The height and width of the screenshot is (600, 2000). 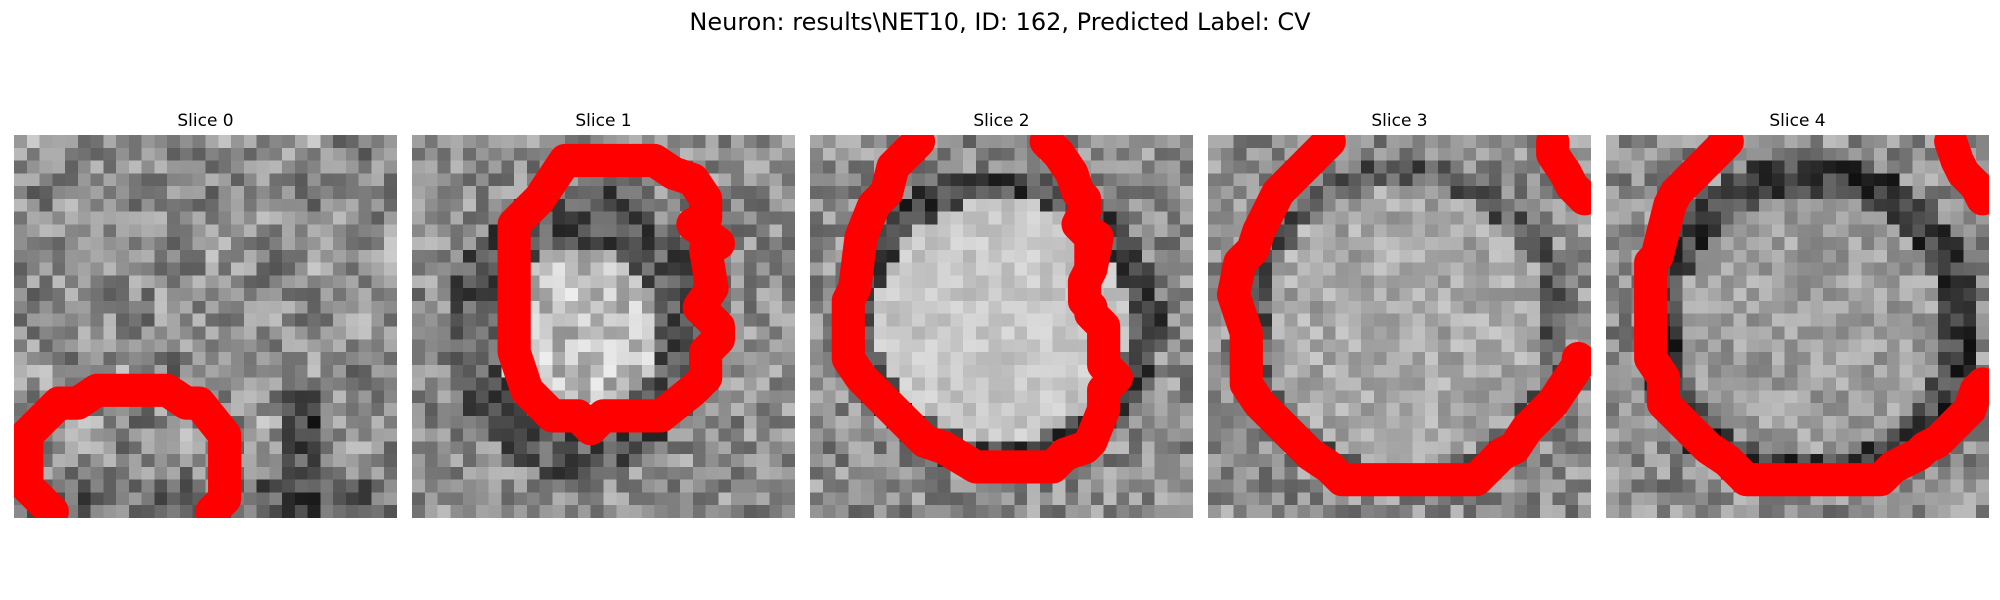 I want to click on slice-title: Slice 3, so click(x=1399, y=121).